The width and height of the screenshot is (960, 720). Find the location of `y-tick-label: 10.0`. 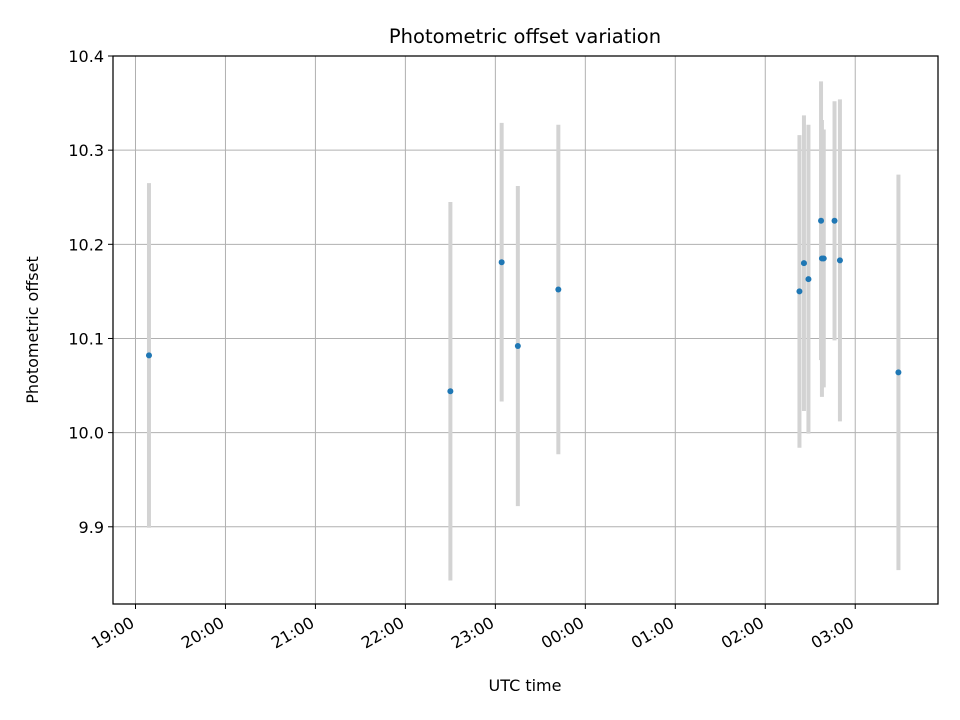

y-tick-label: 10.0 is located at coordinates (86, 433).